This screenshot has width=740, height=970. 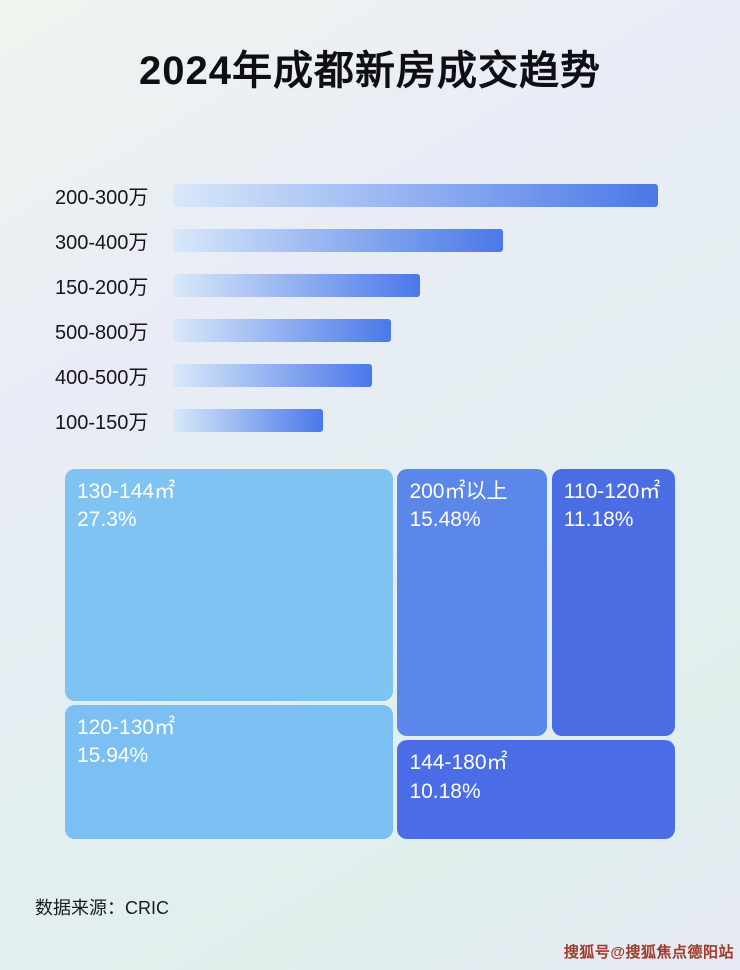 What do you see at coordinates (102, 333) in the screenshot?
I see `bar-label: 500-800万` at bounding box center [102, 333].